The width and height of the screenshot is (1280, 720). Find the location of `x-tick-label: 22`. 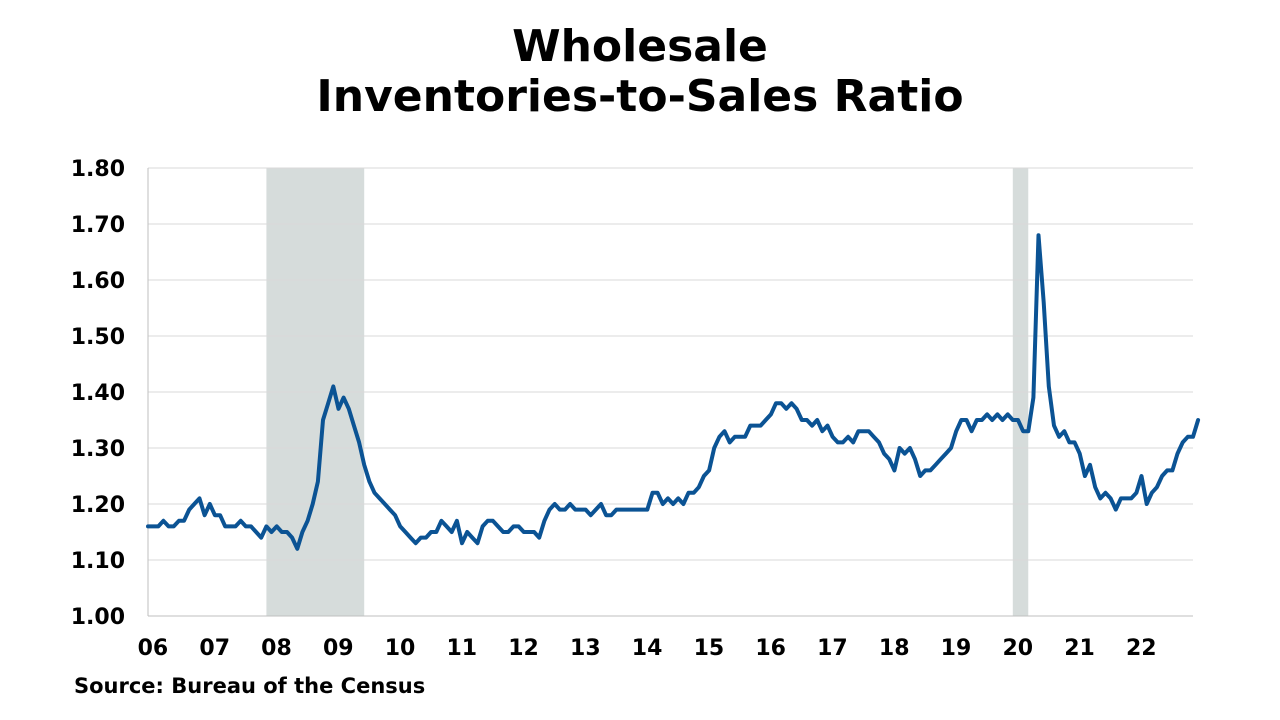

x-tick-label: 22 is located at coordinates (1141, 648).